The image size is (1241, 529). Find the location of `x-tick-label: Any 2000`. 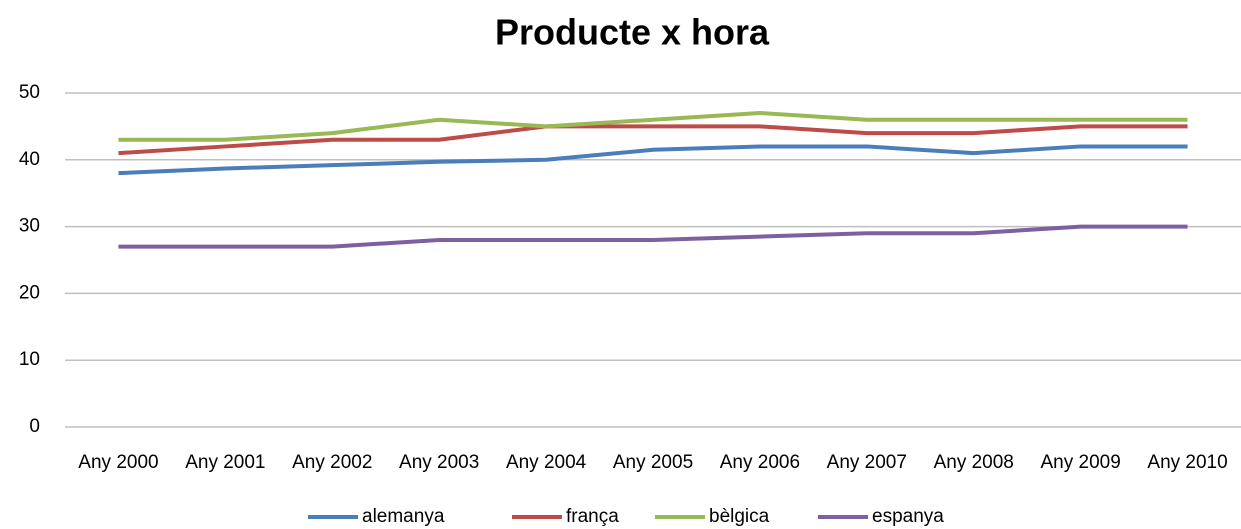

x-tick-label: Any 2000 is located at coordinates (118, 462).